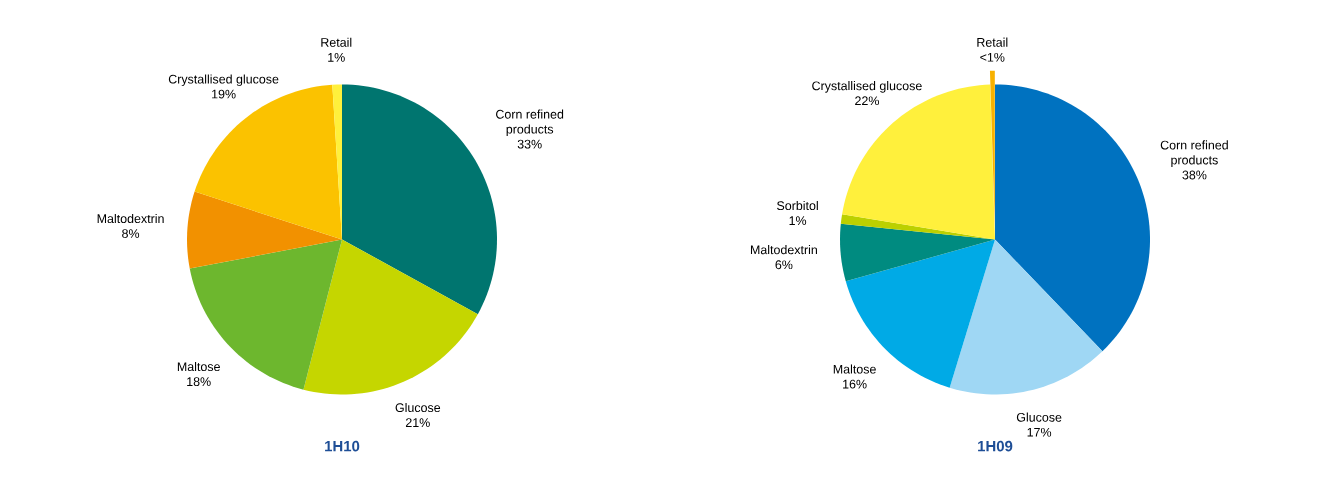  Describe the element at coordinates (1039, 432) in the screenshot. I see `data-label: 17%` at that location.